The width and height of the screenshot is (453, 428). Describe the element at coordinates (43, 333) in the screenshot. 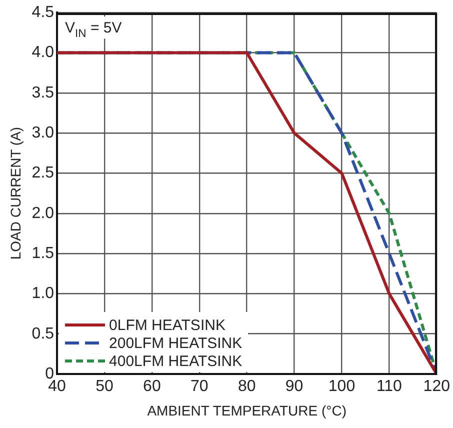

I see `y-tick-label: 0.5` at that location.